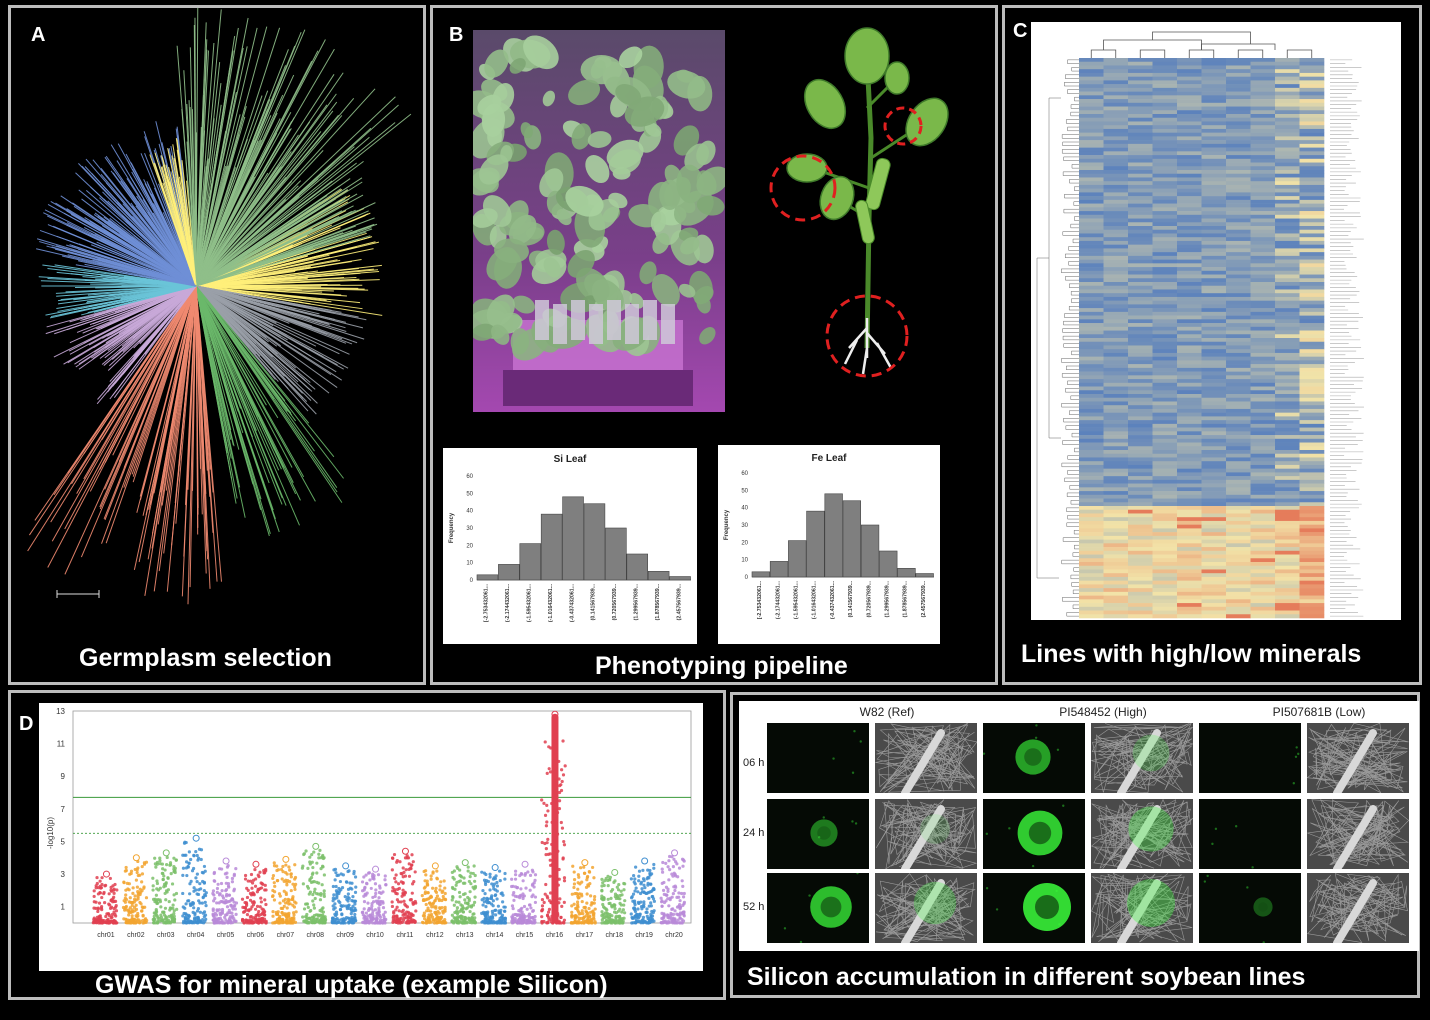  Describe the element at coordinates (599, 221) in the screenshot. I see `greenhouse-photo` at that location.